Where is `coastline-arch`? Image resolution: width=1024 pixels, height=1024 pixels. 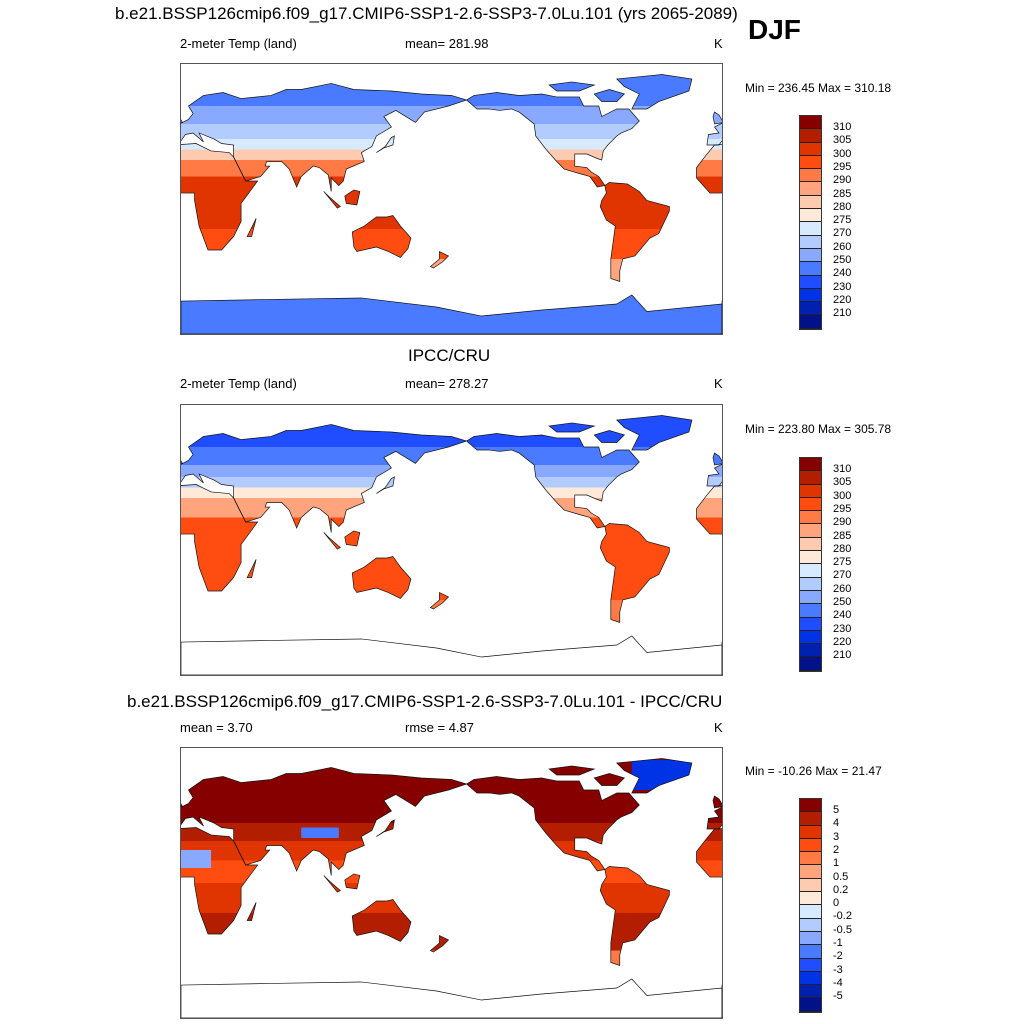 coastline-arch is located at coordinates (572, 427).